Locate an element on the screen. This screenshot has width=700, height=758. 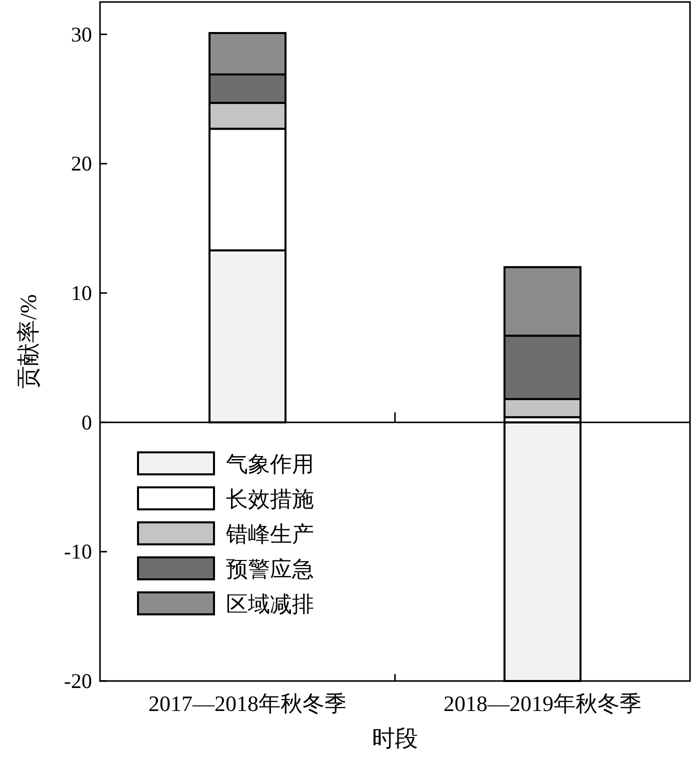
x-tick-label: 2018—2019年秋冬季 is located at coordinates (543, 703).